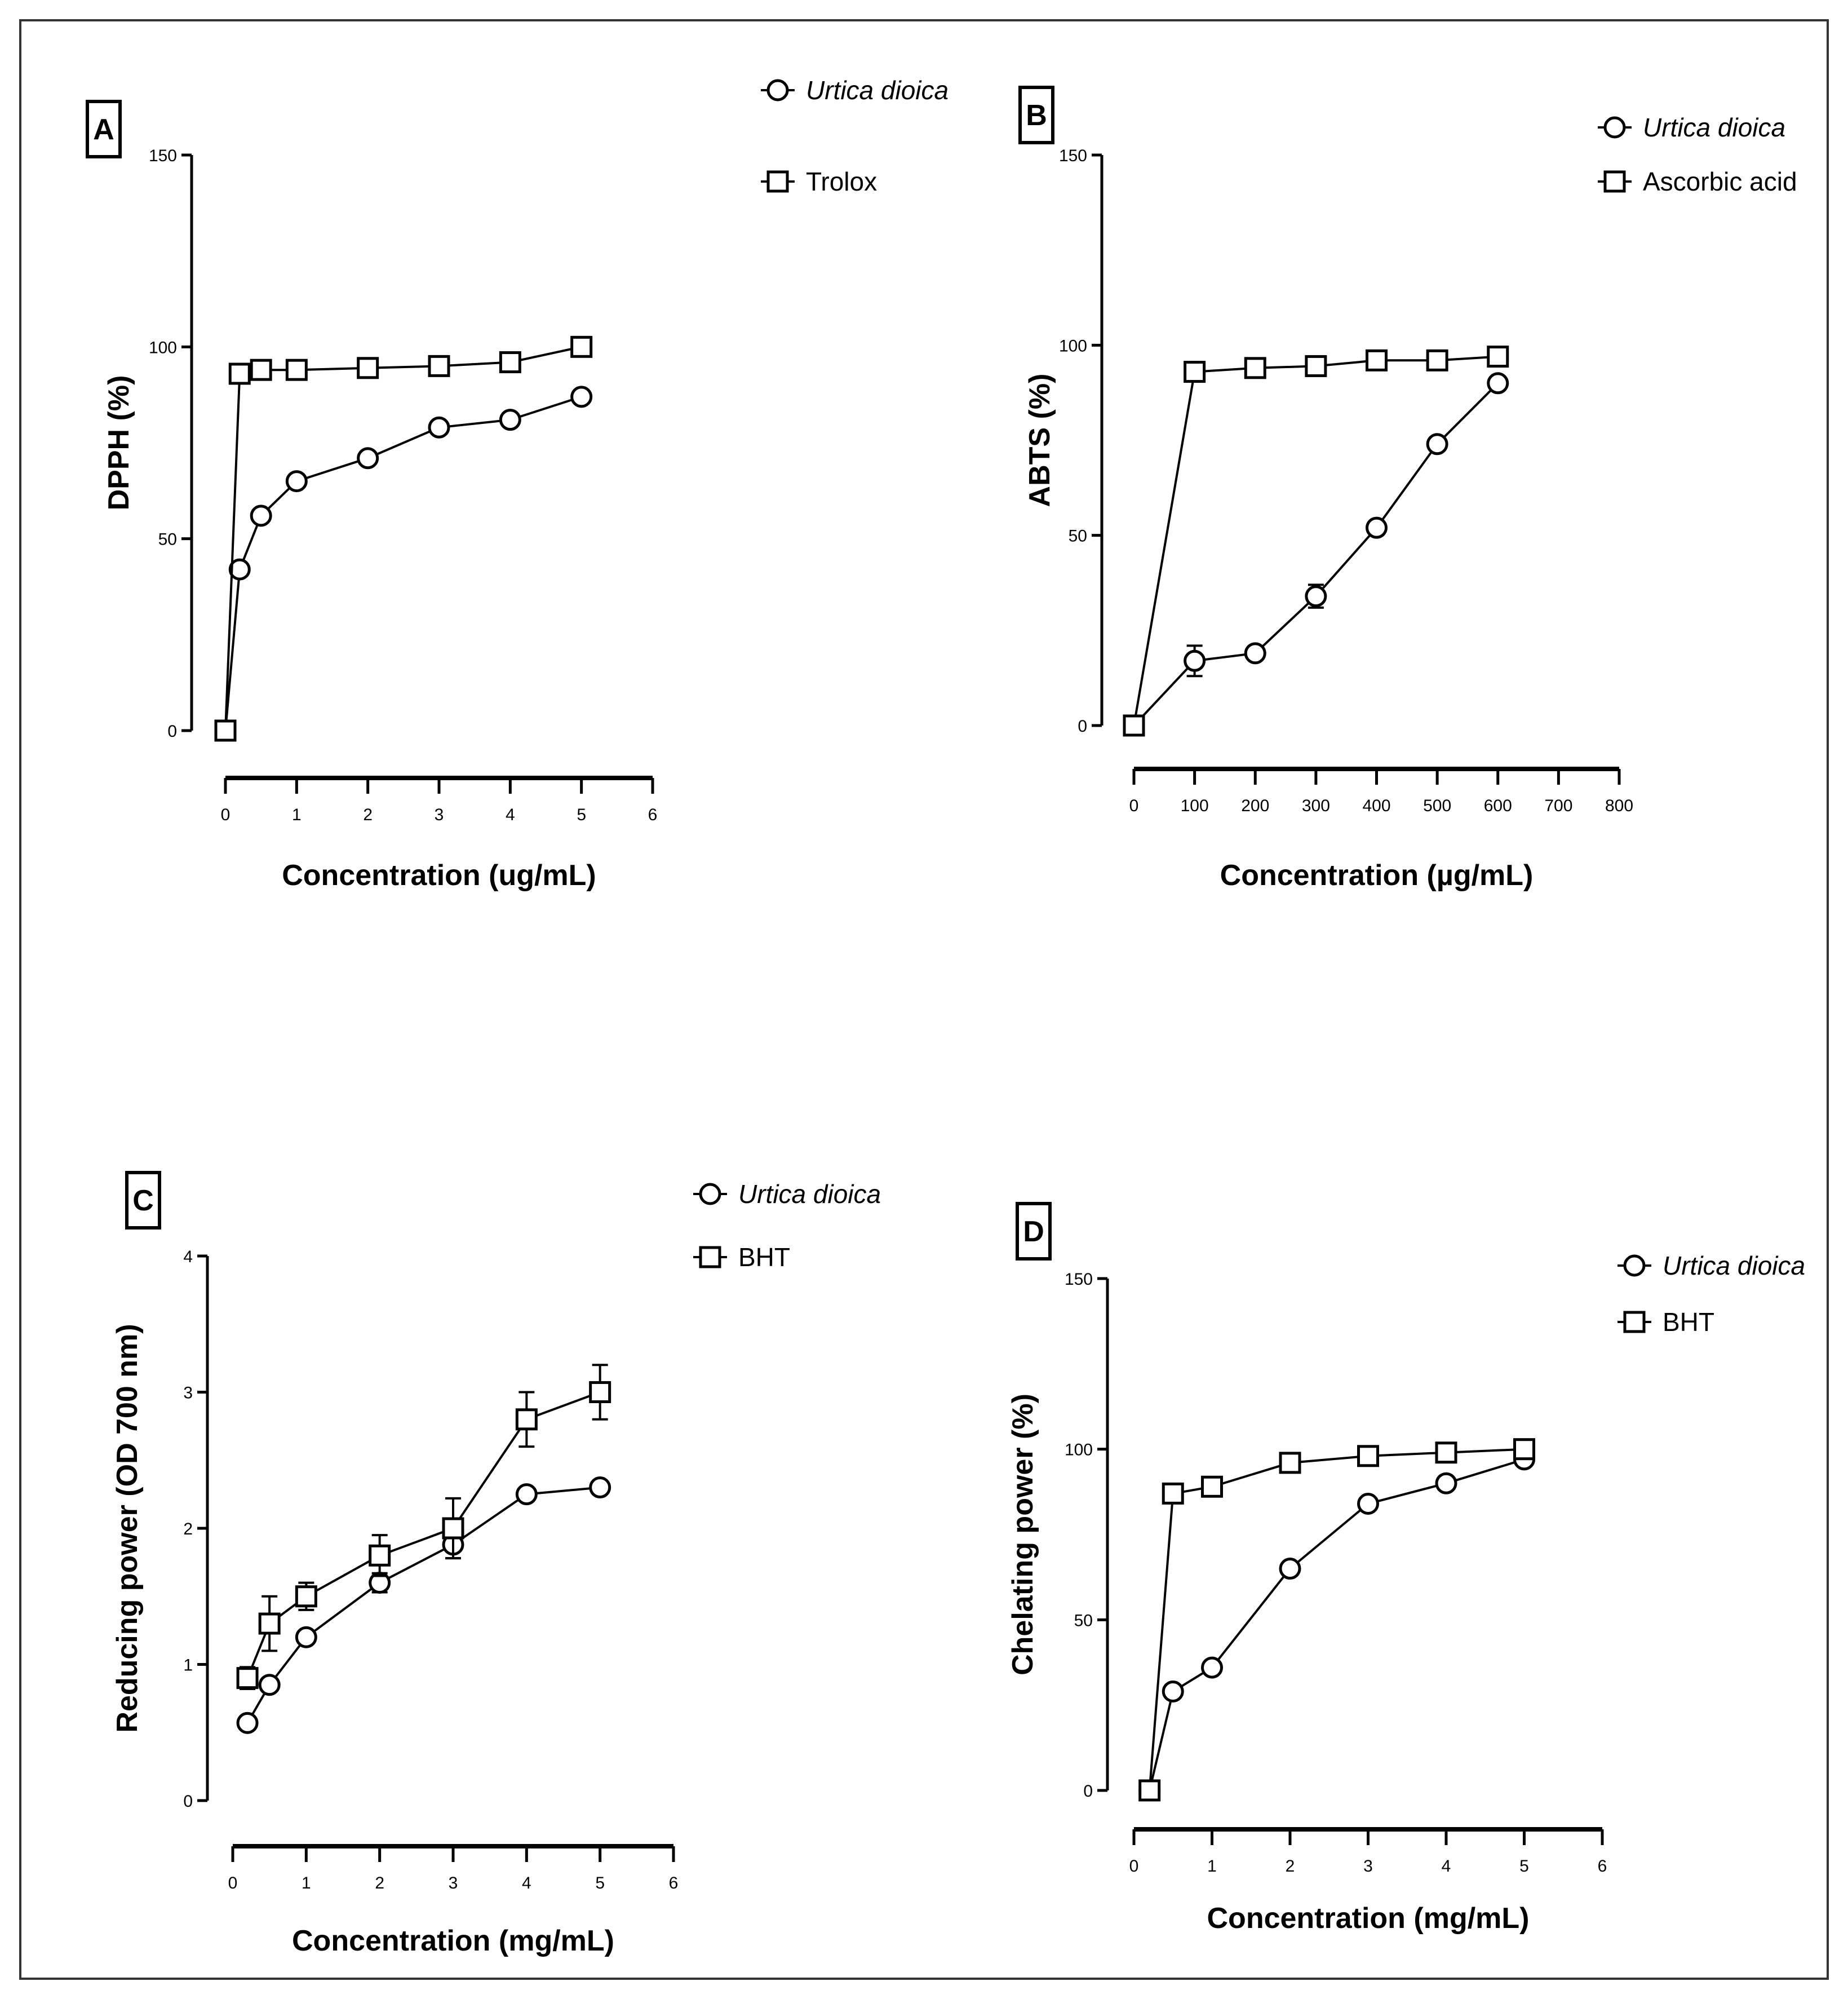  What do you see at coordinates (1619, 806) in the screenshot?
I see `panel-b-x-tick-label: 800` at bounding box center [1619, 806].